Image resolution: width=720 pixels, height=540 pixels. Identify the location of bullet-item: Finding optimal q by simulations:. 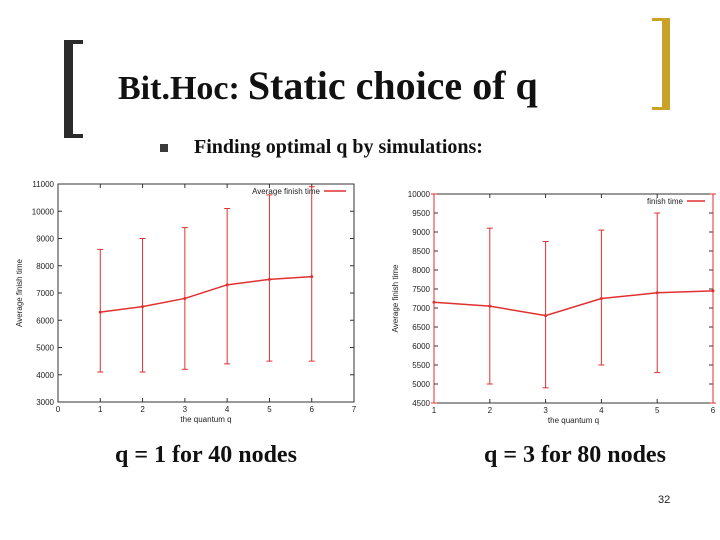
(321, 147).